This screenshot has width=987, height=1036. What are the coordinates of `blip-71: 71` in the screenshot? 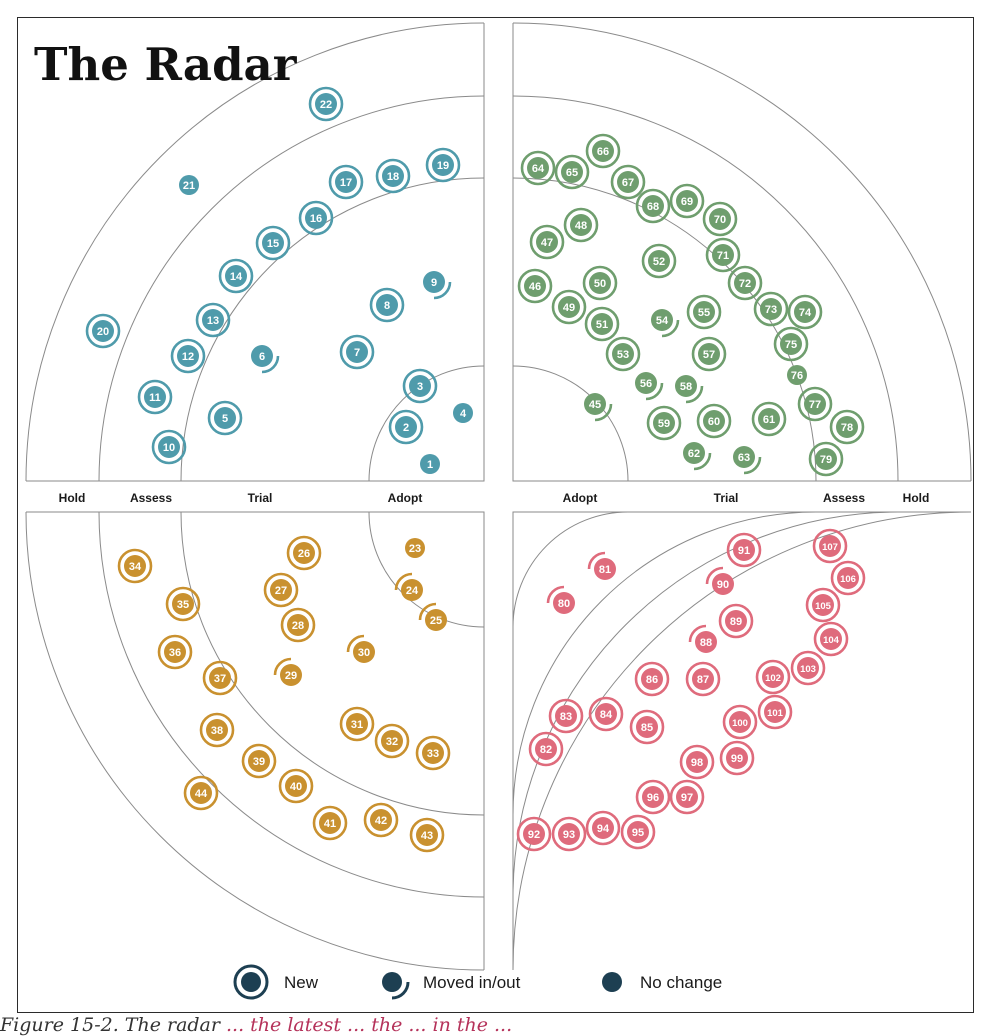 It's located at (723, 255).